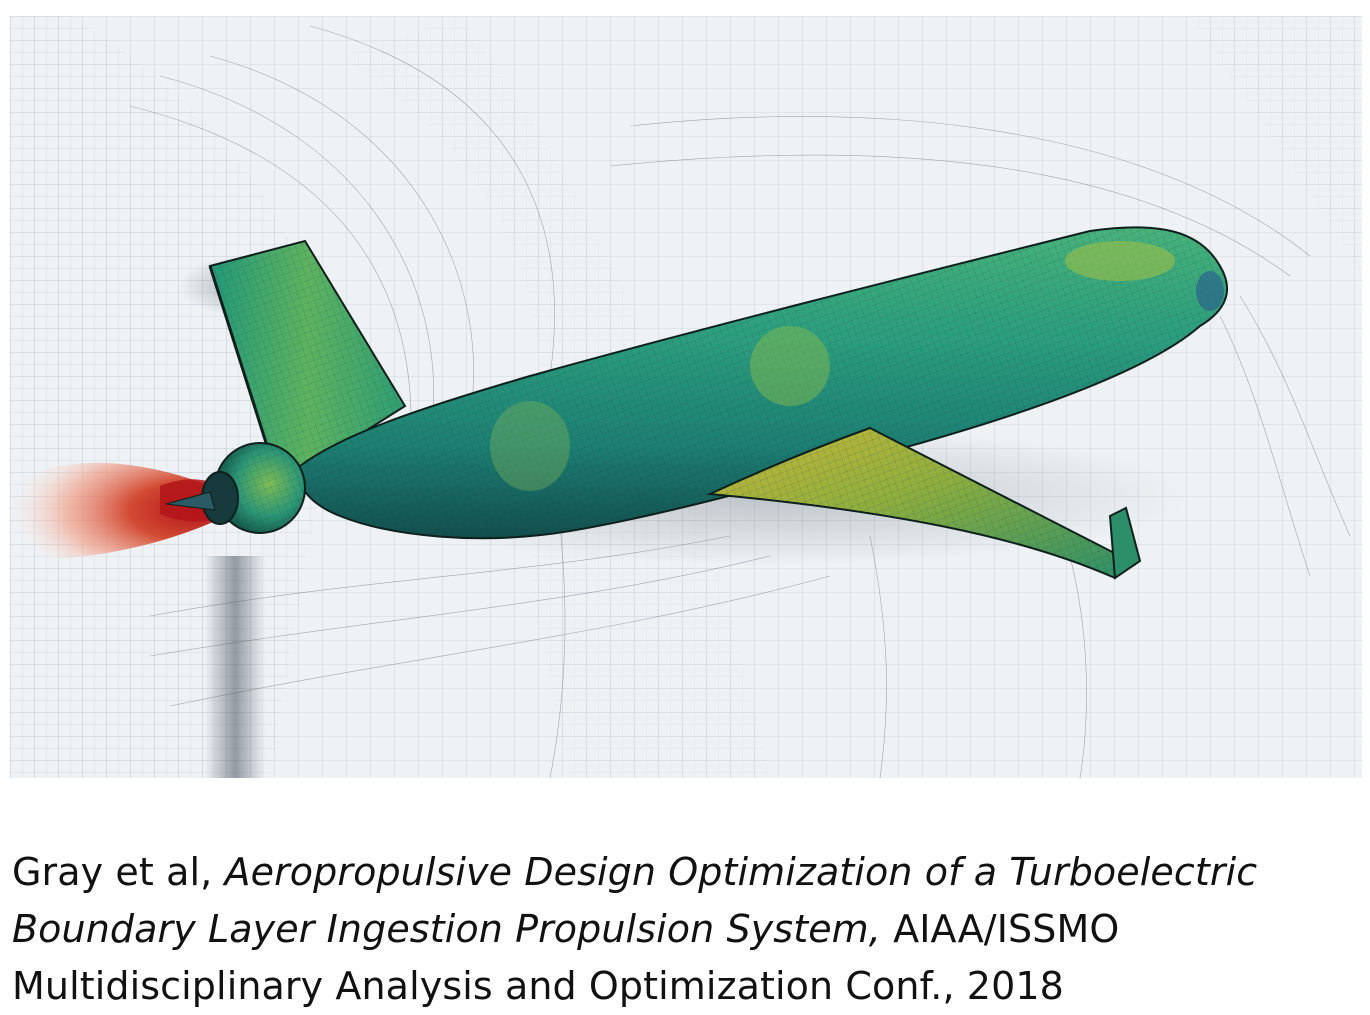  I want to click on citation-venue: AIAA/ISSMO, so click(1006, 929).